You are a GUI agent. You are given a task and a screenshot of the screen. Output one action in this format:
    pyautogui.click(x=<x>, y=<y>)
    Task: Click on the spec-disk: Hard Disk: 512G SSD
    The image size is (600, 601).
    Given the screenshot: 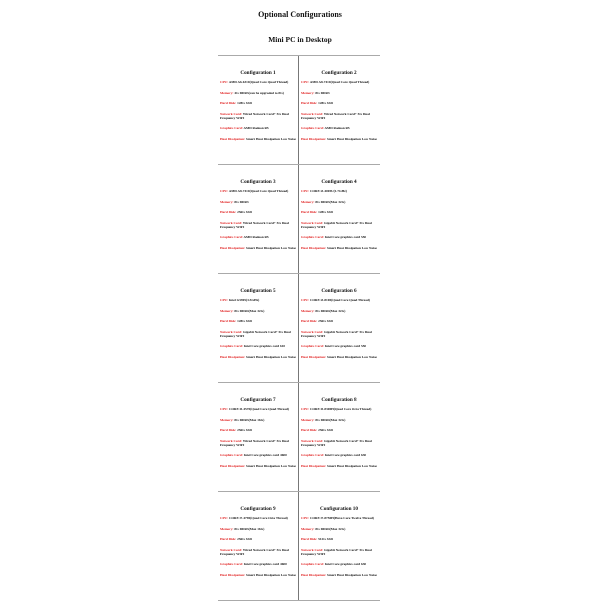 What is the action you would take?
    pyautogui.click(x=339, y=539)
    